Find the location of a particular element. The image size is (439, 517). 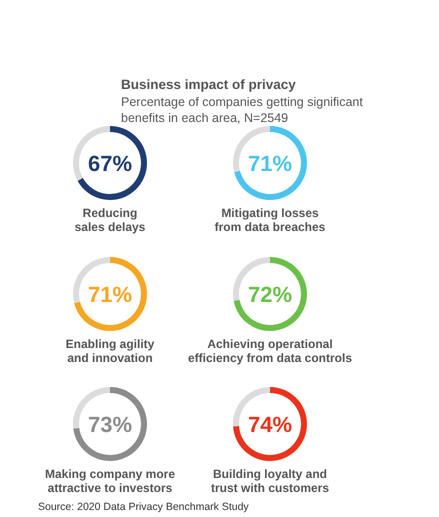

slice-label: Achieving operational efficiency from data controls is located at coordinates (270, 351).